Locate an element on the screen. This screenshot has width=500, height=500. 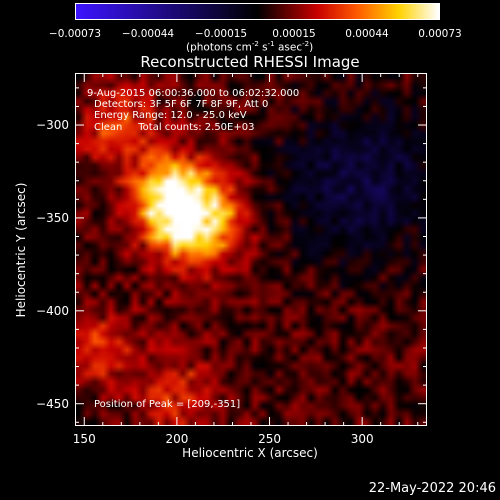
timestamp: 22-May-2022 20:46 is located at coordinates (432, 488).